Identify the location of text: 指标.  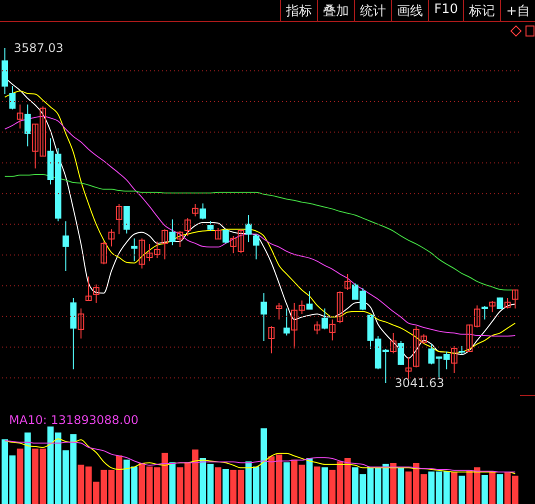
(299, 10).